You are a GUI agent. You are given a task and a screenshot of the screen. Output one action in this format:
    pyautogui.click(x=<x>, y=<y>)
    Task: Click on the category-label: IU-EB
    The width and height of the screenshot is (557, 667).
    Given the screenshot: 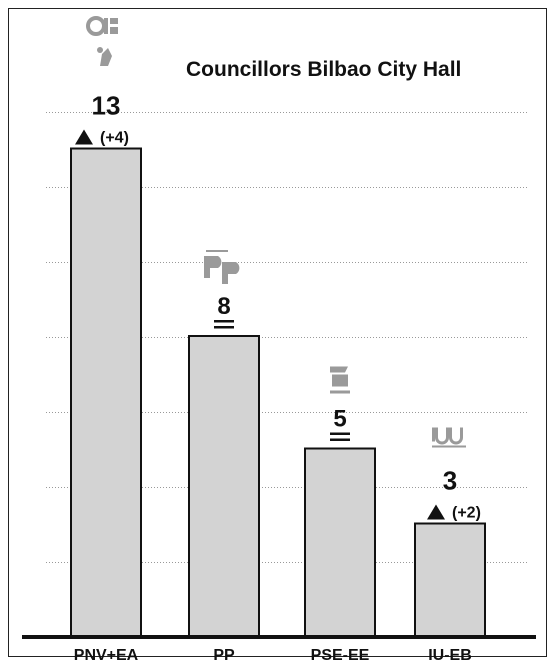 What is the action you would take?
    pyautogui.click(x=450, y=655)
    